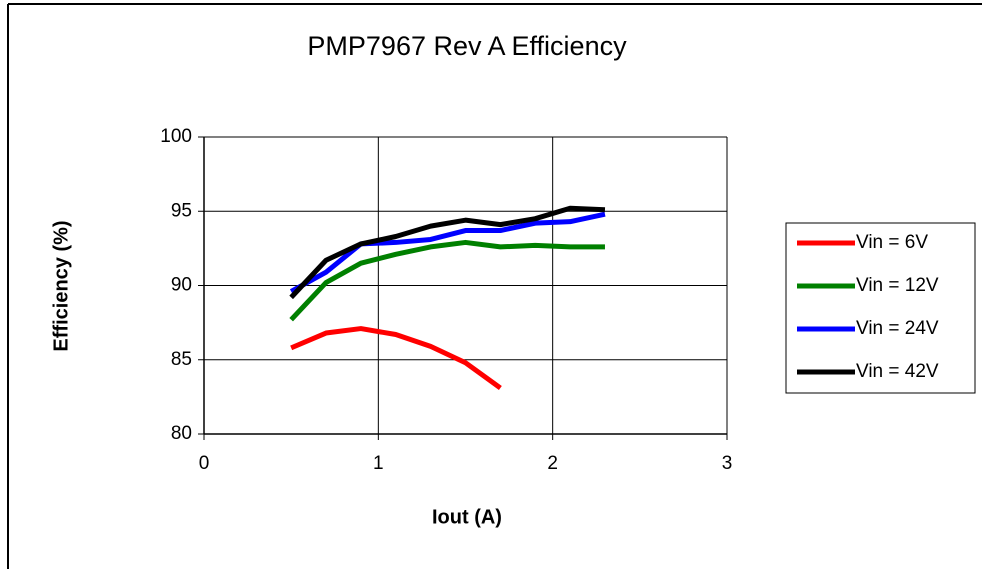  I want to click on x-tick-label: 1, so click(378, 463).